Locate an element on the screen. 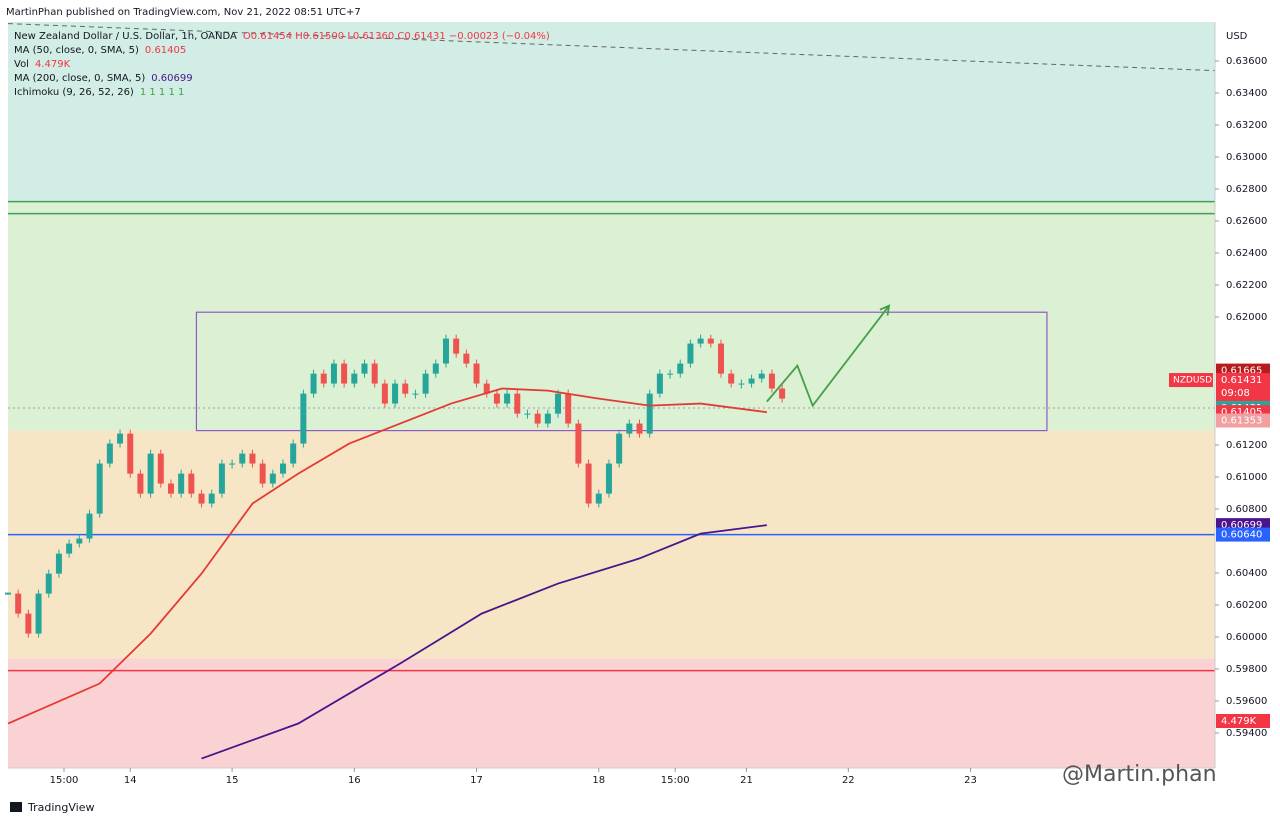  y-tick-label: 0.62000 is located at coordinates (1246, 317).